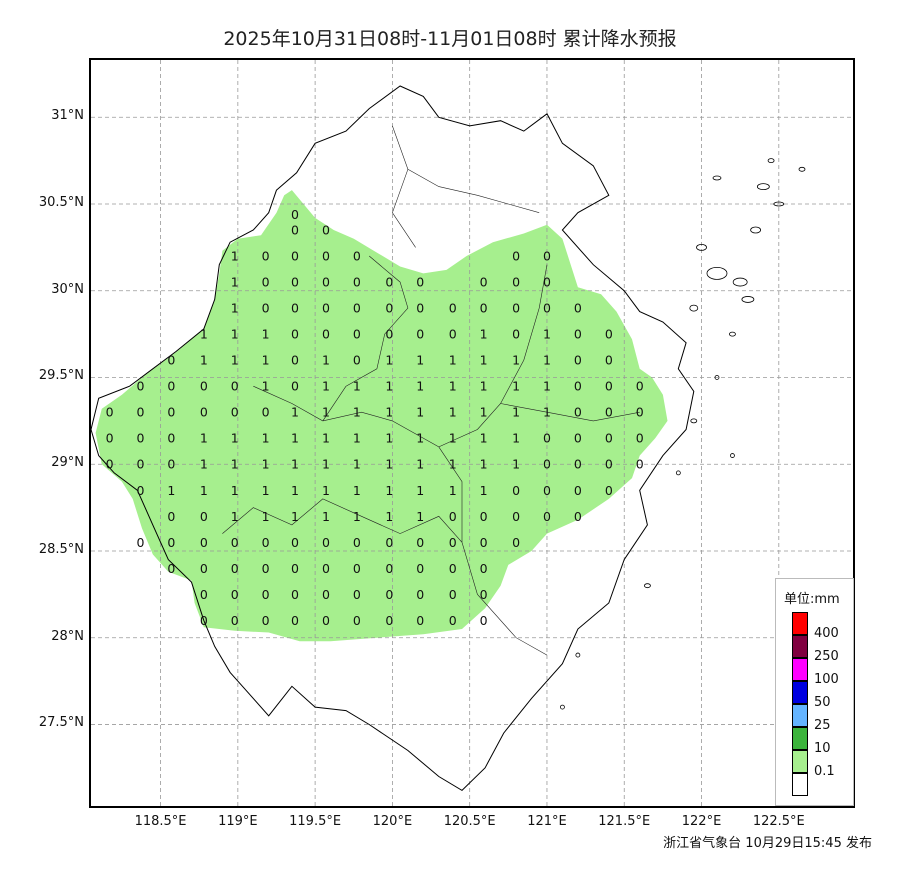 The width and height of the screenshot is (900, 877). What do you see at coordinates (160, 821) in the screenshot?
I see `longitude-tick-label: 118.5°E` at bounding box center [160, 821].